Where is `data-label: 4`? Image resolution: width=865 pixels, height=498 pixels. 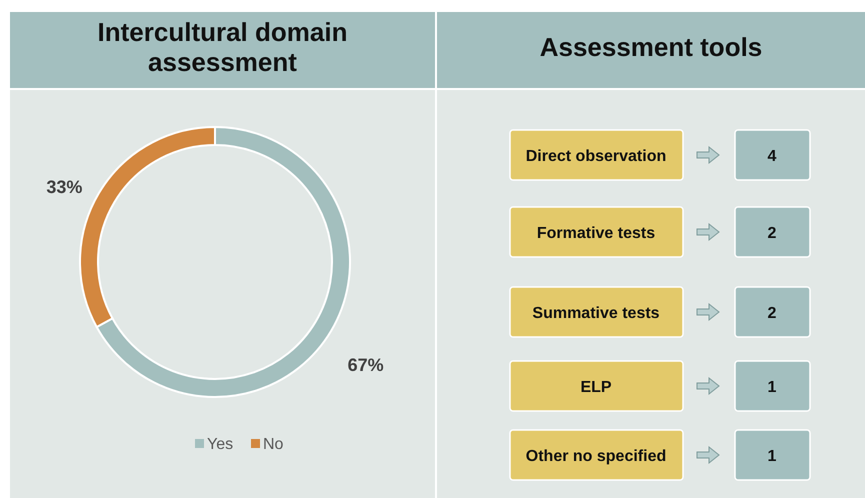
data-label: 4 is located at coordinates (772, 156).